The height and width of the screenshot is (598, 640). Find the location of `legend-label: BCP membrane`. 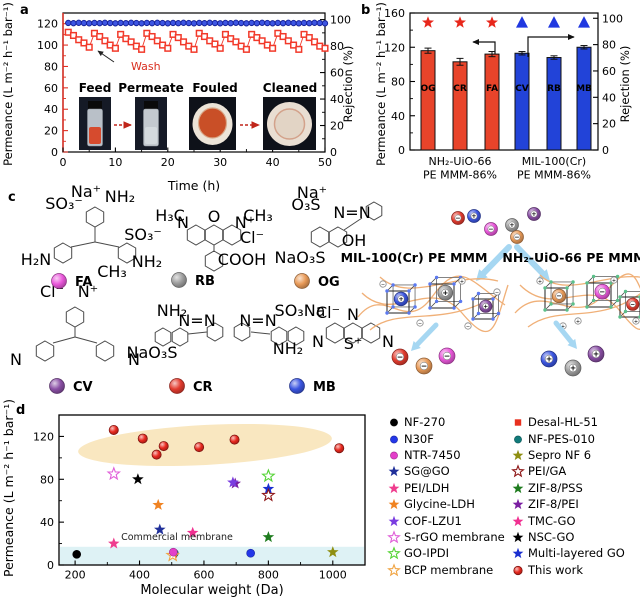

legend-label: BCP membrane is located at coordinates (449, 569).